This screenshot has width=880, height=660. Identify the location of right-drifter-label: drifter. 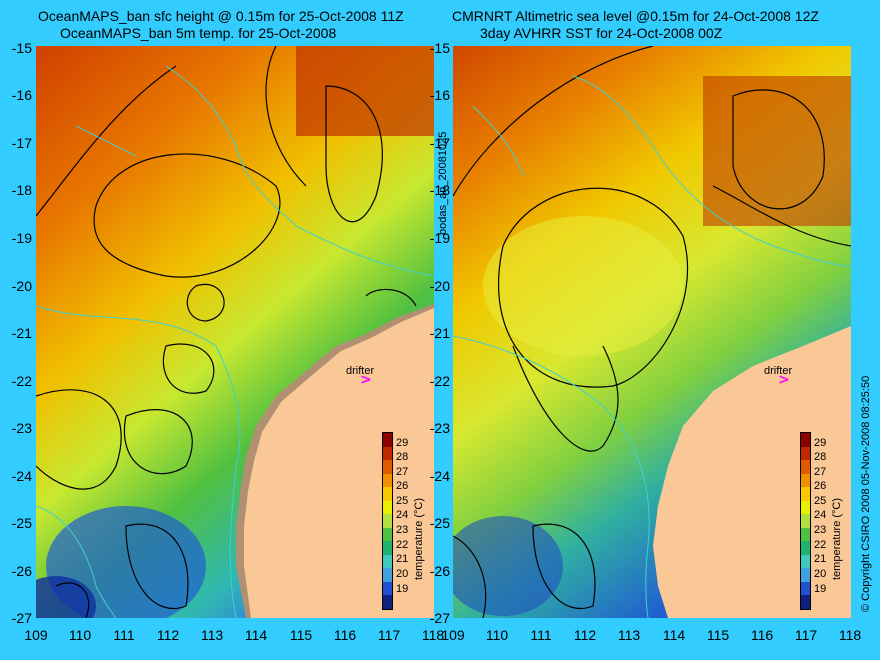
(778, 371).